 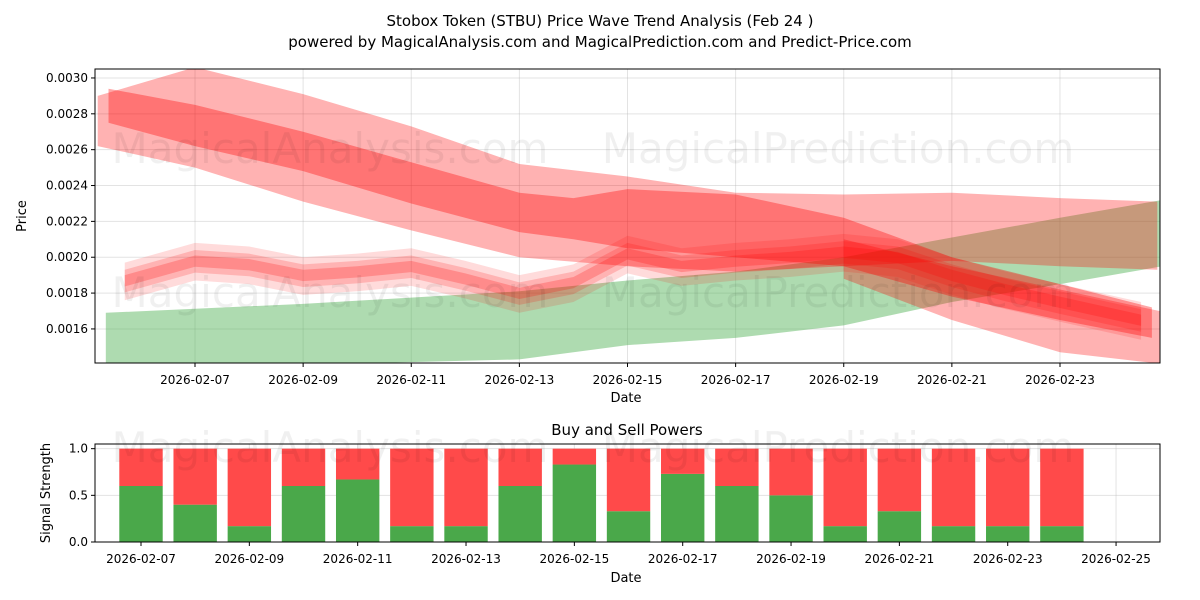 What do you see at coordinates (78, 495) in the screenshot?
I see `bar-ytick-label: 0.5` at bounding box center [78, 495].